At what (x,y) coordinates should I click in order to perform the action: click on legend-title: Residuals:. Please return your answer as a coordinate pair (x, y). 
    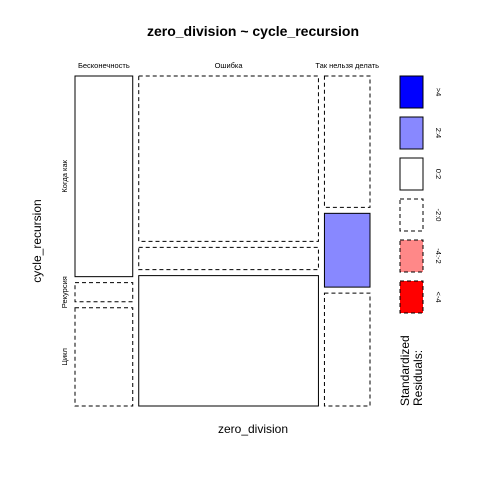
    Looking at the image, I should click on (418, 378).